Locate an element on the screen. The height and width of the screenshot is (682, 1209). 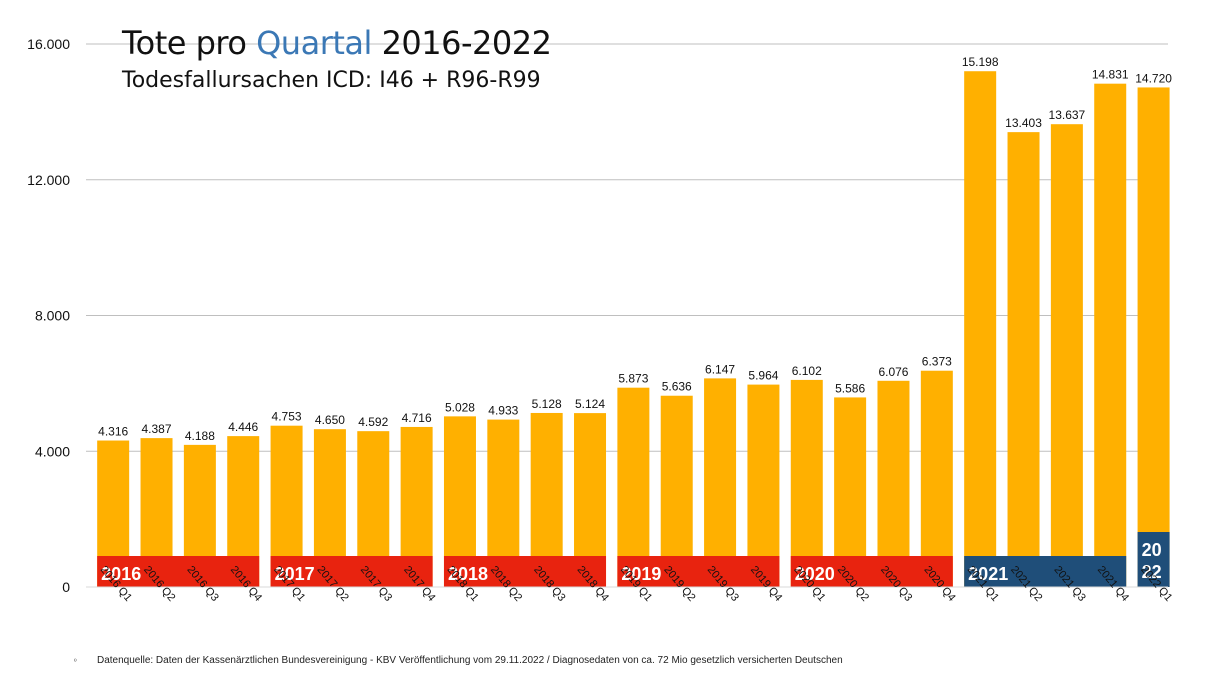
data-label: 5.873 is located at coordinates (633, 379).